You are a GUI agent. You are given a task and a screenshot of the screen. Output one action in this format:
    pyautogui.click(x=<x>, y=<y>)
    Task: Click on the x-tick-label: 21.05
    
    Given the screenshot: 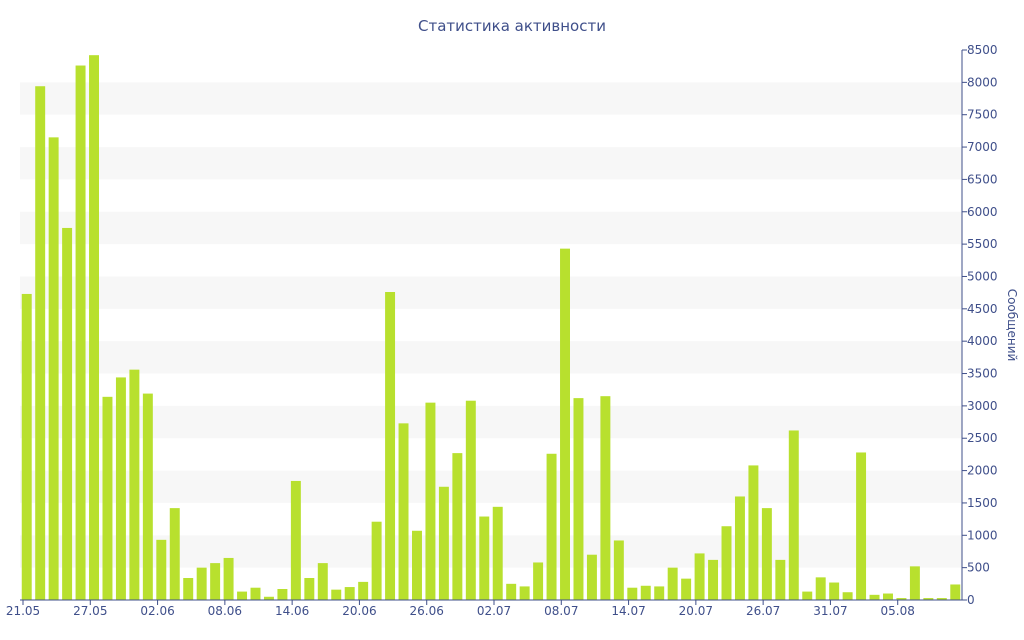 What is the action you would take?
    pyautogui.click(x=23, y=611)
    